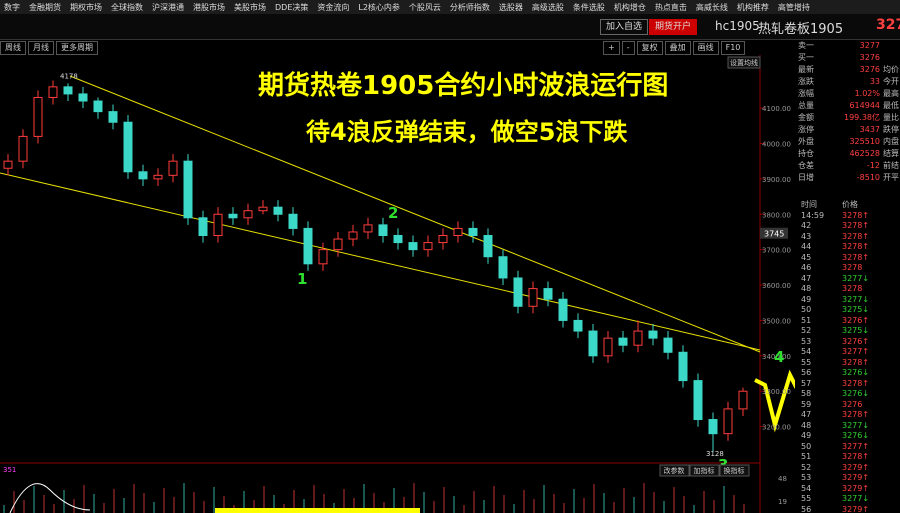 Image resolution: width=900 pixels, height=513 pixels. What do you see at coordinates (629, 7) in the screenshot?
I see `menu-item: 机构增仓` at bounding box center [629, 7].